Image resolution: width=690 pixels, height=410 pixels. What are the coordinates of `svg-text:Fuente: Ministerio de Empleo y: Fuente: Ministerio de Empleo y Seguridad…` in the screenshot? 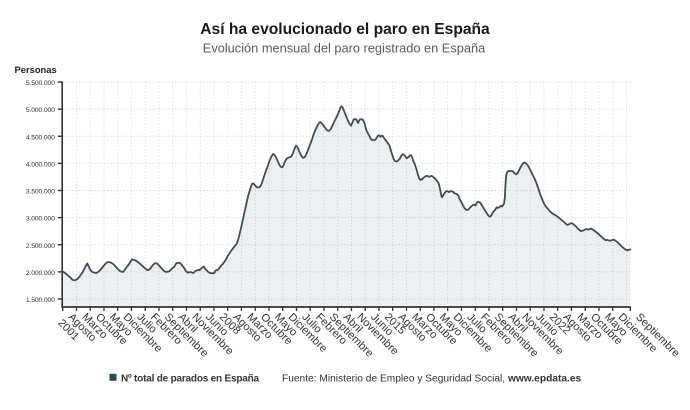 It's located at (432, 379).